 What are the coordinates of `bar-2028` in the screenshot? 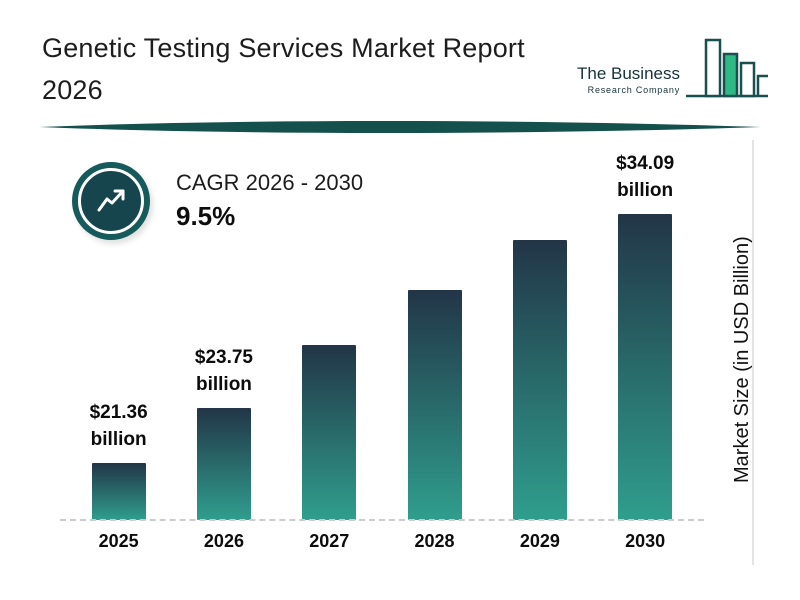 It's located at (434, 405).